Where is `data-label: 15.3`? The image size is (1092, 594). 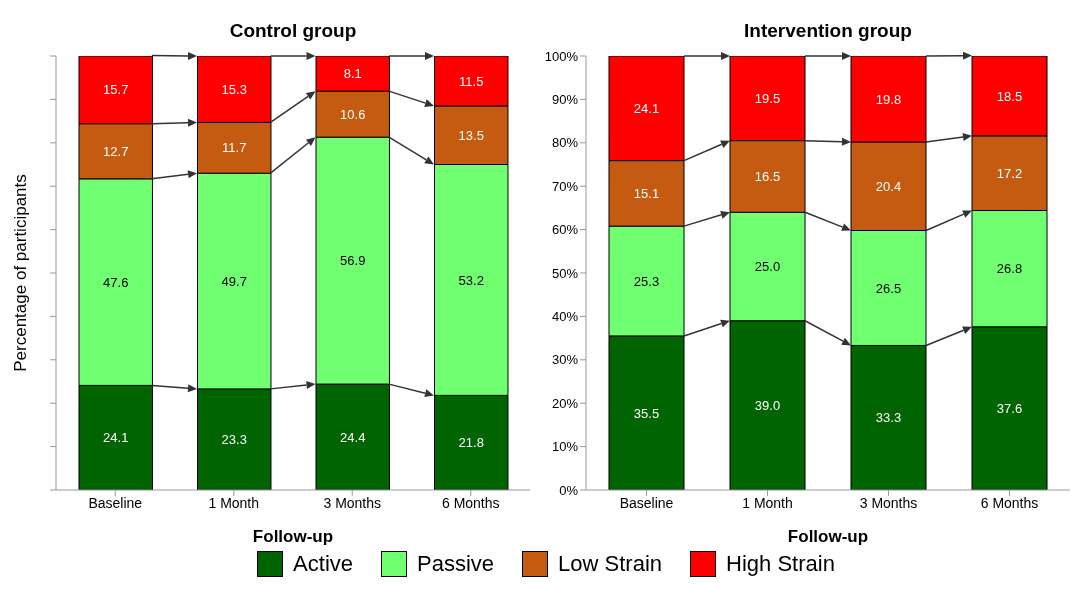
data-label: 15.3 is located at coordinates (234, 89).